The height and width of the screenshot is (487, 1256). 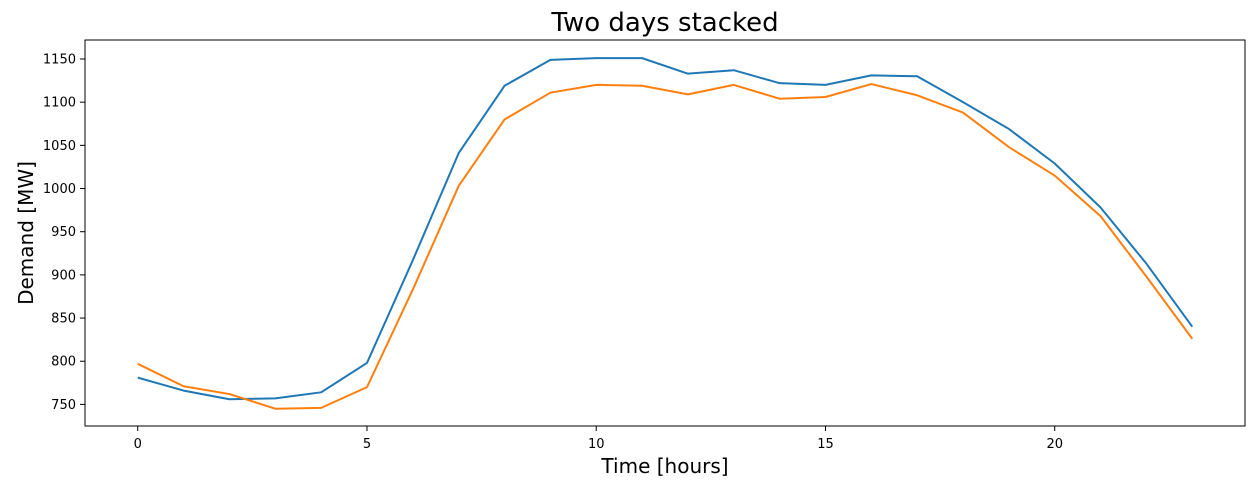 I want to click on chart-title: Two days stacked, so click(x=664, y=23).